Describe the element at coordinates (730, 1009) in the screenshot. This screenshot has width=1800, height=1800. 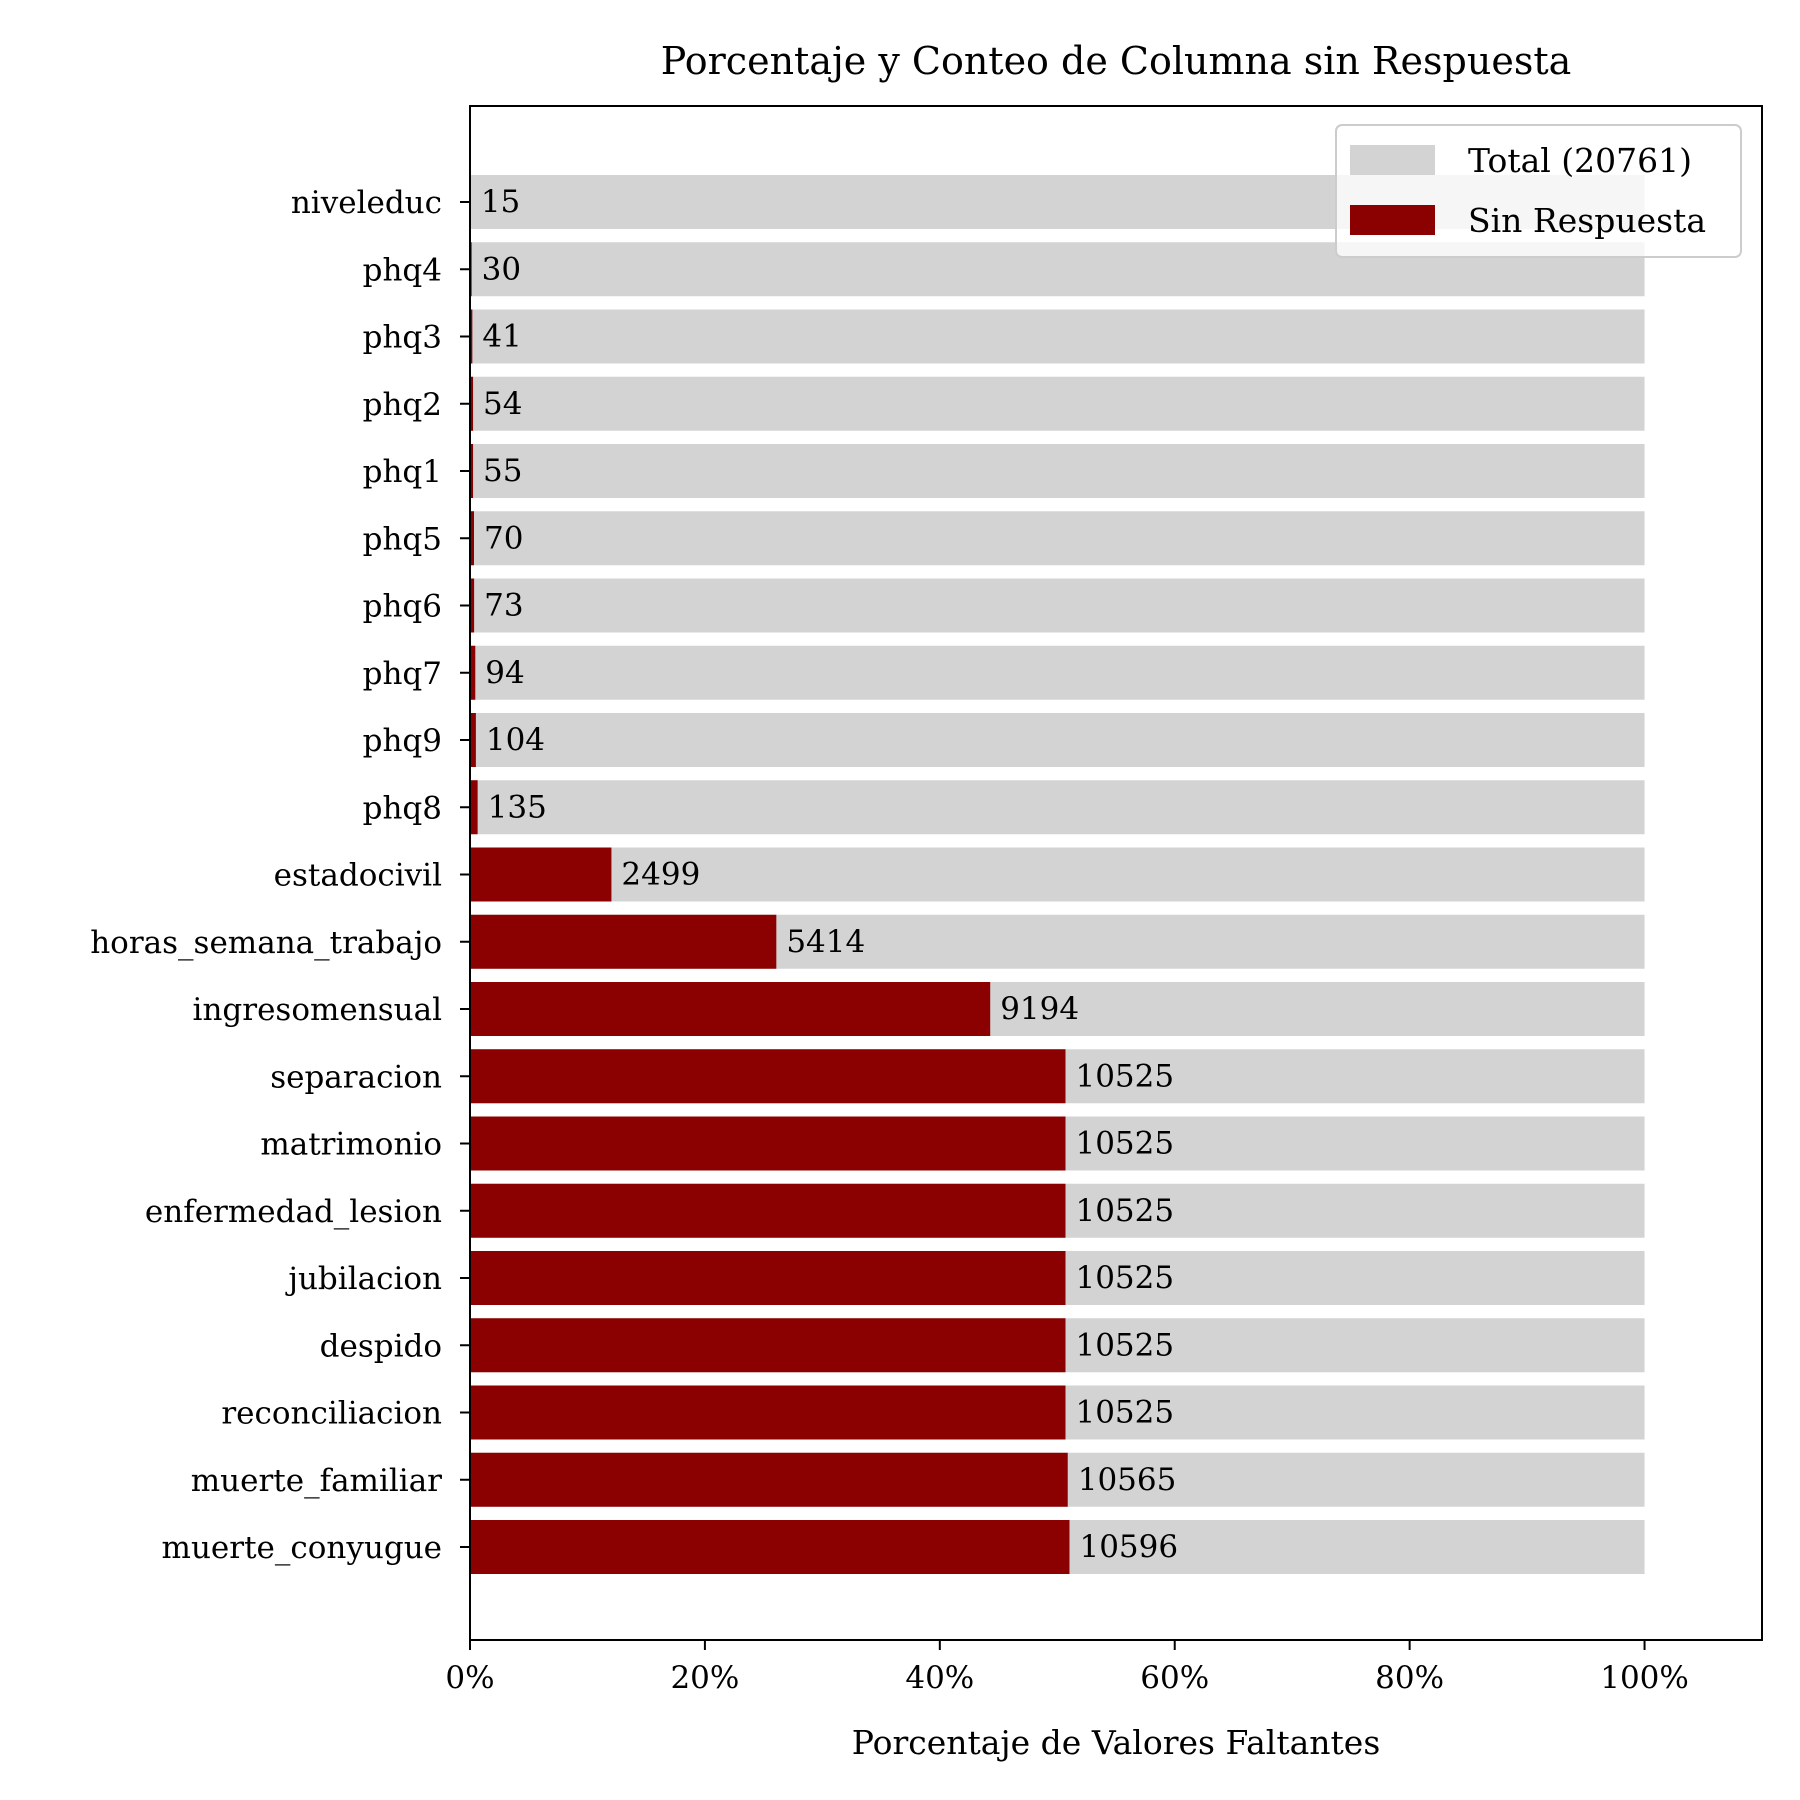
I see `bar-sin-respuesta-ingresomensual` at that location.